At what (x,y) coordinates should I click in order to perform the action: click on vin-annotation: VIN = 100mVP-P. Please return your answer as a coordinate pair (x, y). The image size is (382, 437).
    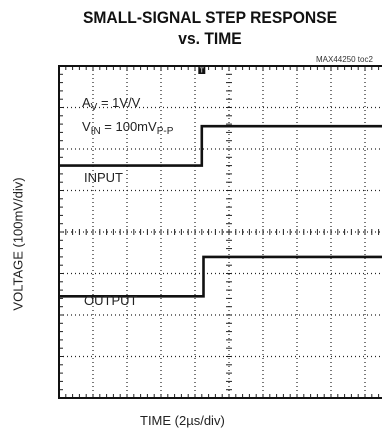
    Looking at the image, I should click on (128, 128).